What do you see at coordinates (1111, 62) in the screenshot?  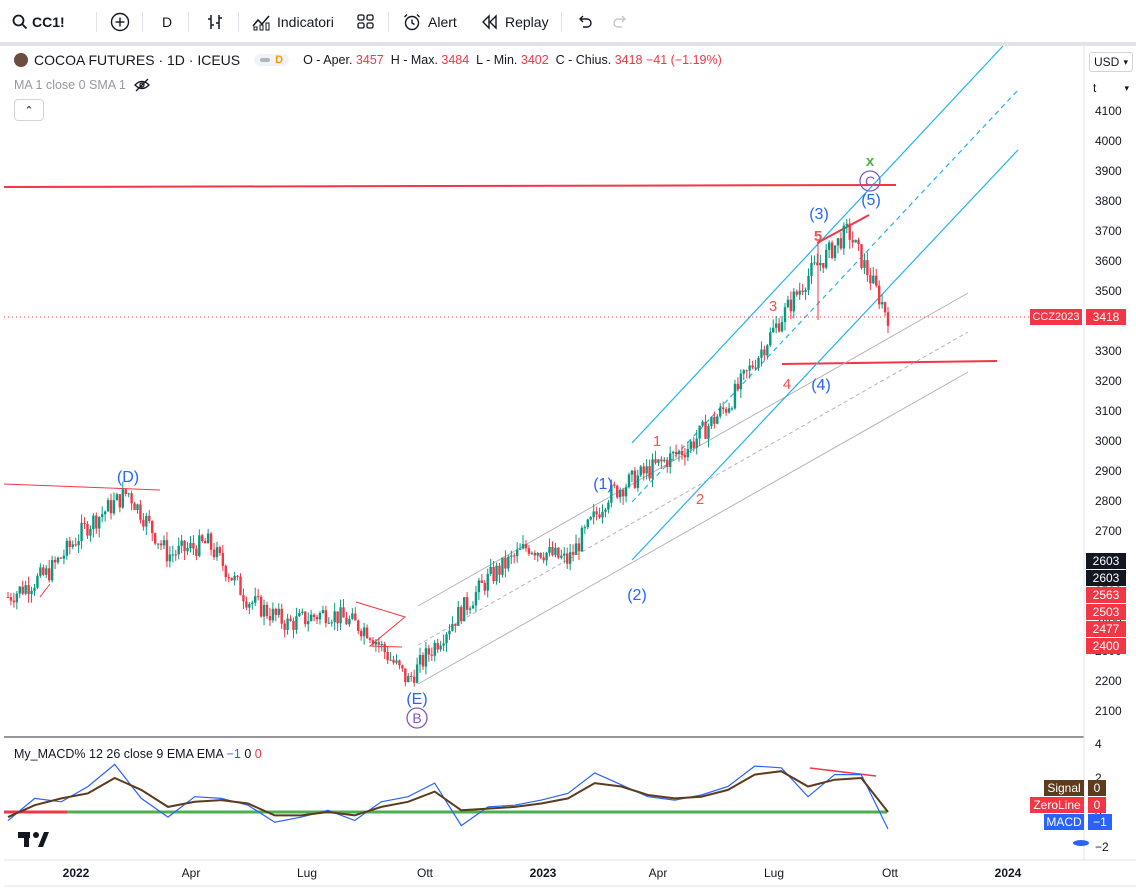 I see `currency-select: USD ▾` at bounding box center [1111, 62].